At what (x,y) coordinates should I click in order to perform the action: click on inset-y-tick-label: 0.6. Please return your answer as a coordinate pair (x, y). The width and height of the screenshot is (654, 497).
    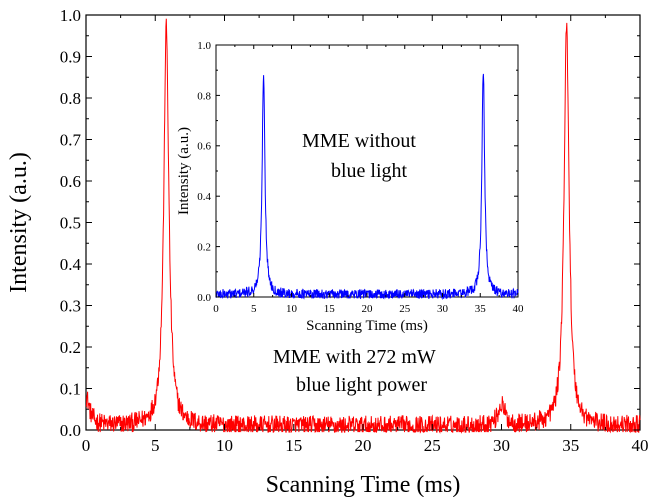
    Looking at the image, I should click on (204, 147).